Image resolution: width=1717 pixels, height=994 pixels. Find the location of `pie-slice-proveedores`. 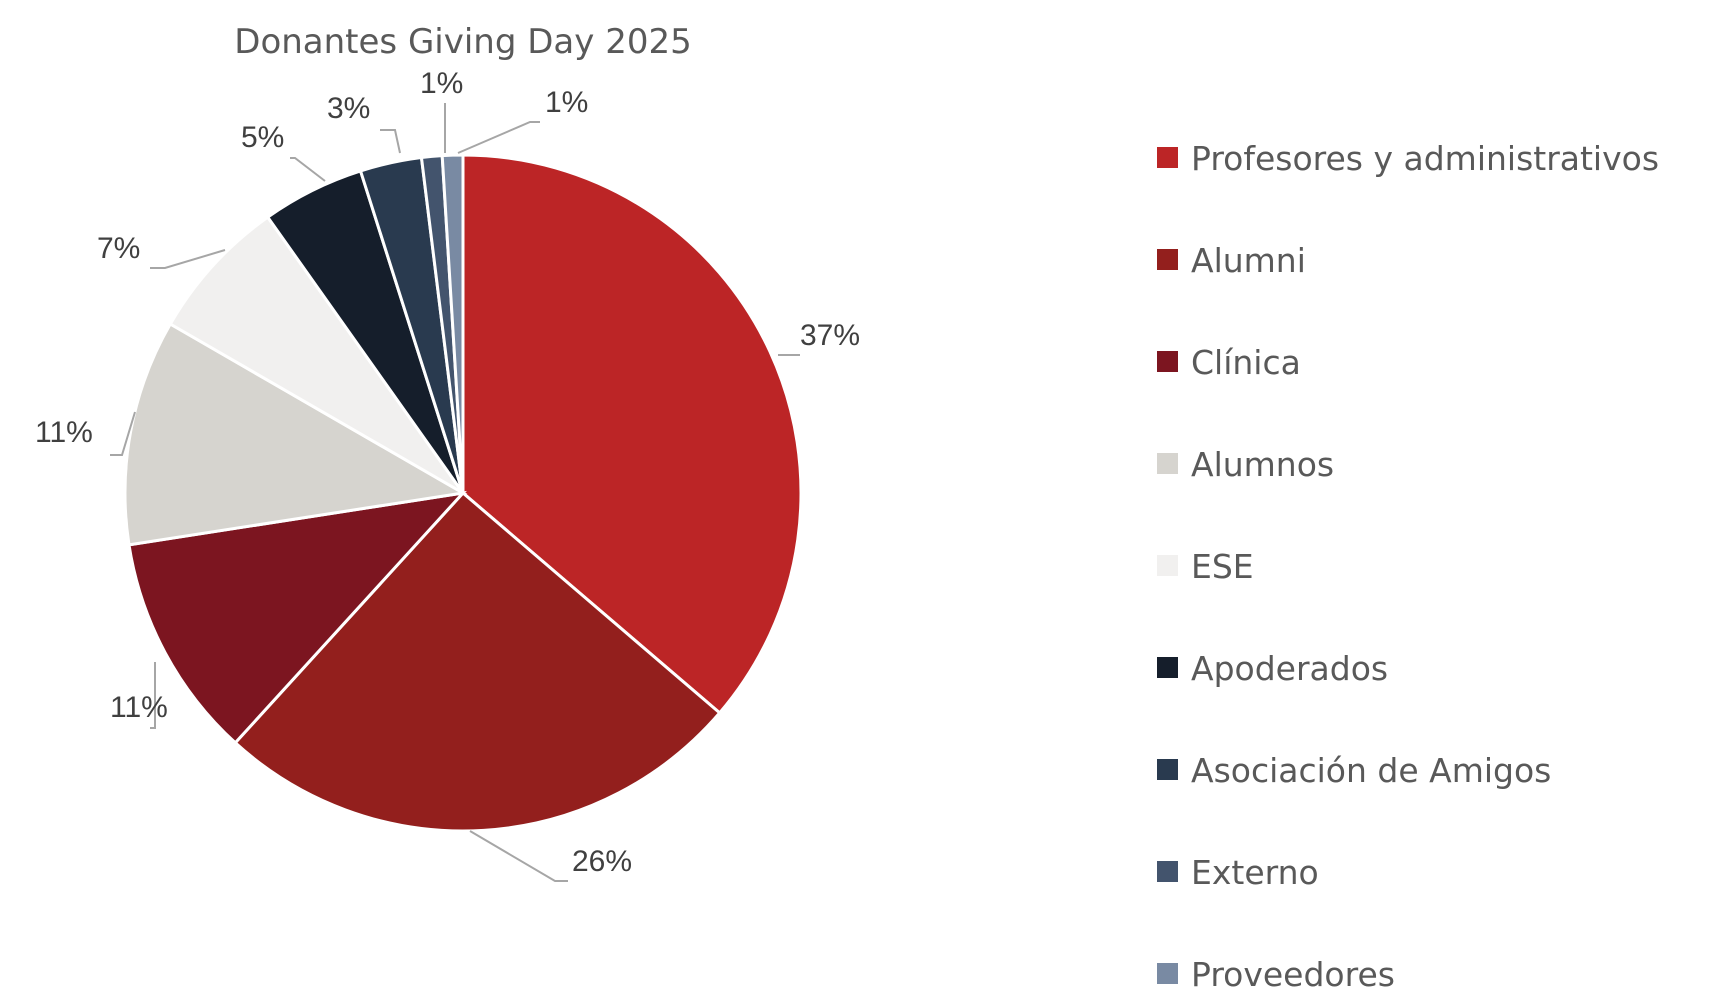

pie-slice-proveedores is located at coordinates (452, 323).